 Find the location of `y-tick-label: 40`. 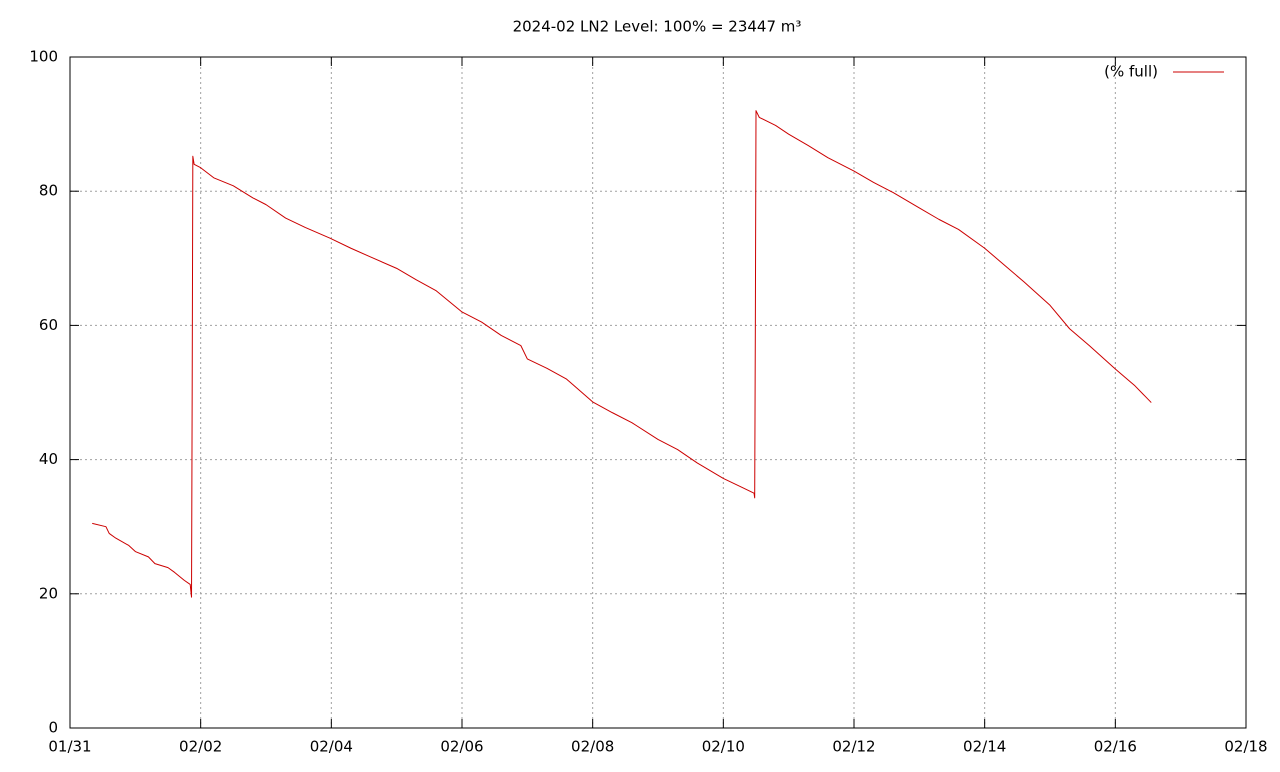

y-tick-label: 40 is located at coordinates (48, 459).